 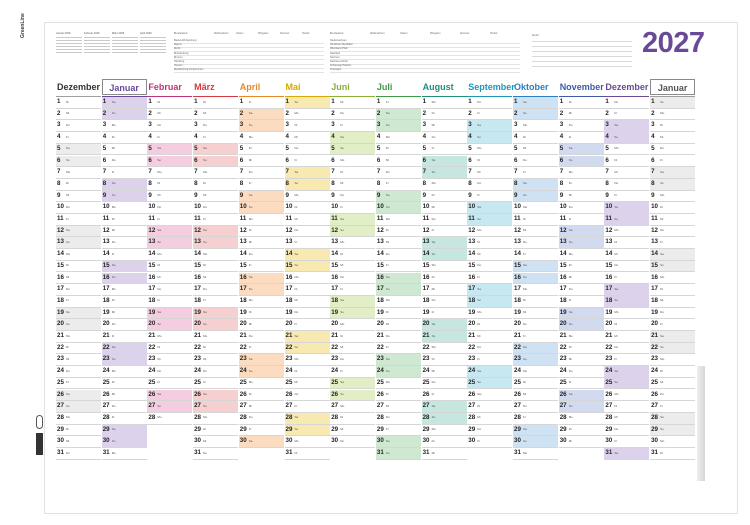 What do you see at coordinates (243, 441) in the screenshot?
I see `day-number: 30` at bounding box center [243, 441].